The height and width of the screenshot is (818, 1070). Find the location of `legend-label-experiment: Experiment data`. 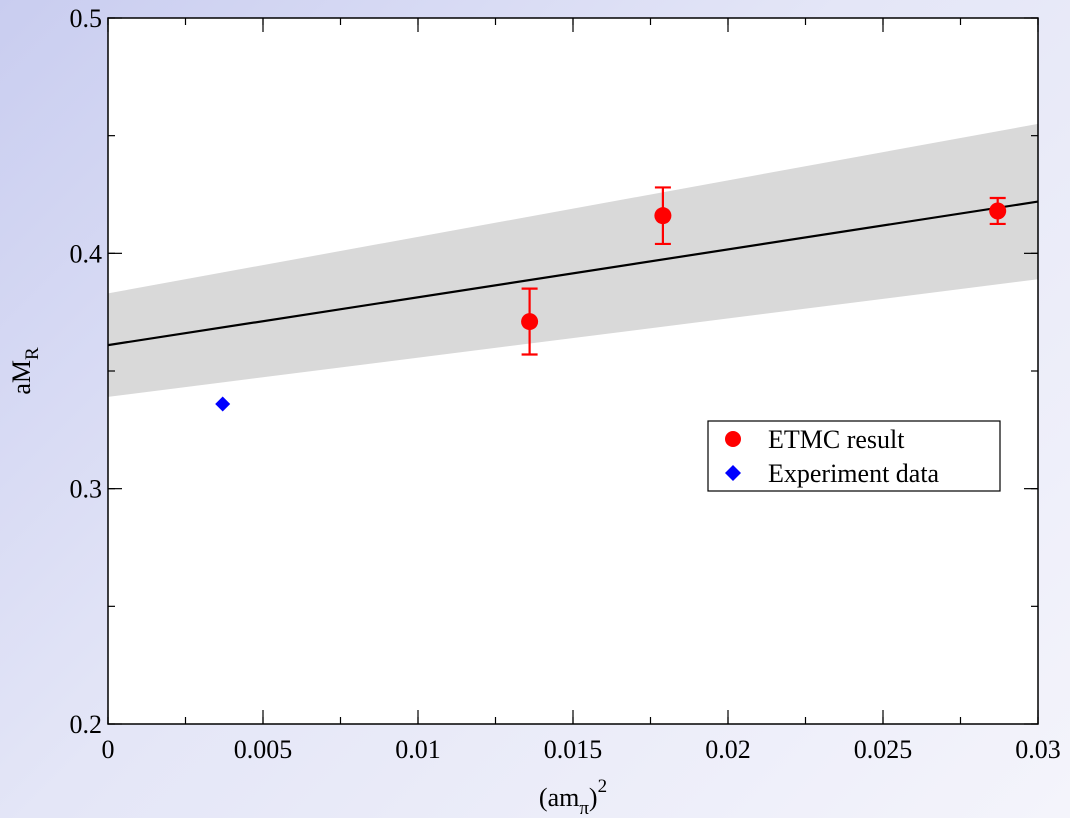

legend-label-experiment: Experiment data is located at coordinates (854, 473).